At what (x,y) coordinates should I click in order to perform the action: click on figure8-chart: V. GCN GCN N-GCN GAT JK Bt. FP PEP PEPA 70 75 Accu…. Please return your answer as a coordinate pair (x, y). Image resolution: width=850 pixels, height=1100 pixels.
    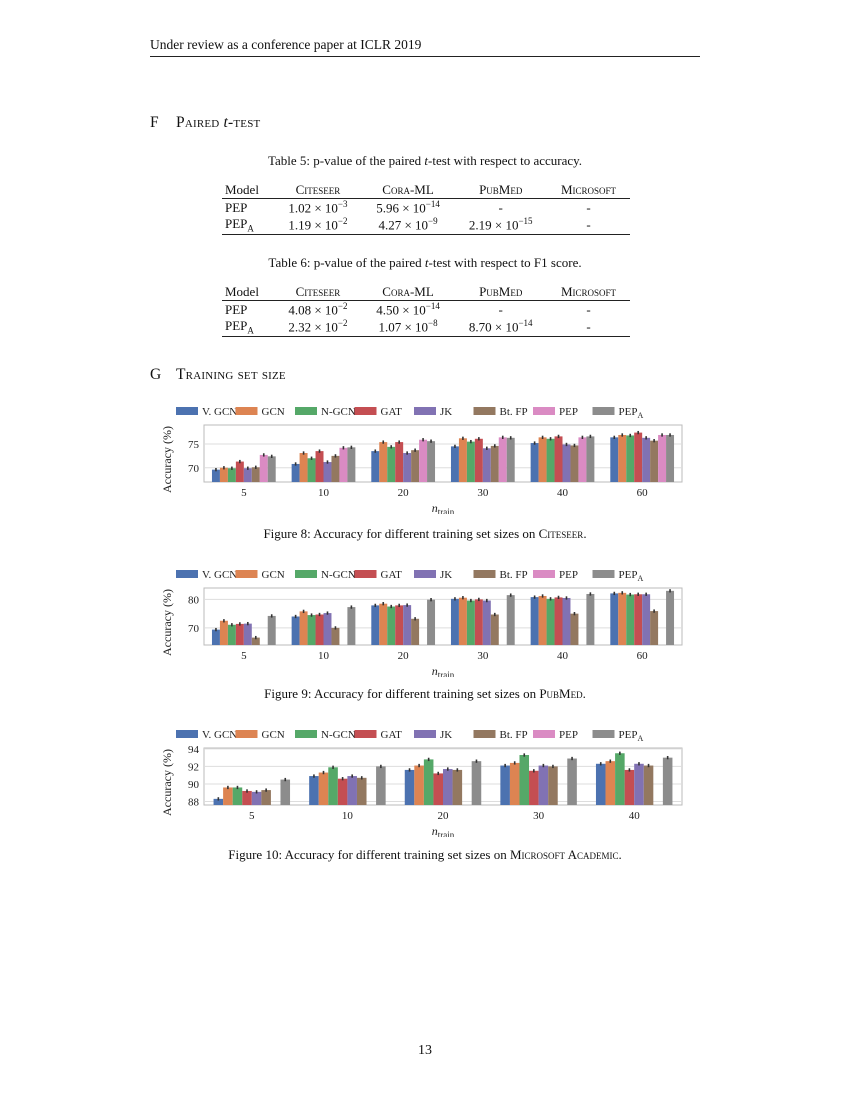
    Looking at the image, I should click on (423, 458).